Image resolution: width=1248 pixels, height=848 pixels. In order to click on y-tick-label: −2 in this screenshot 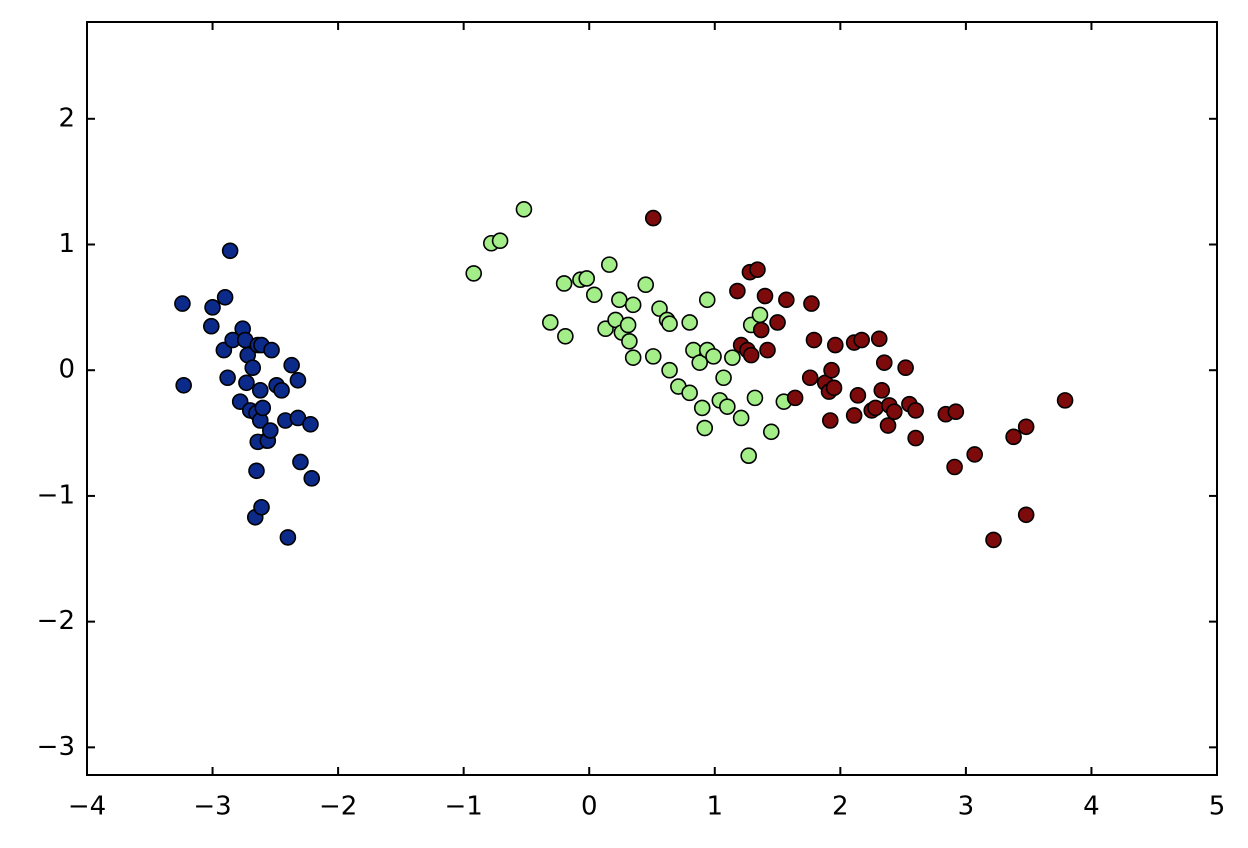, I will do `click(56, 621)`.